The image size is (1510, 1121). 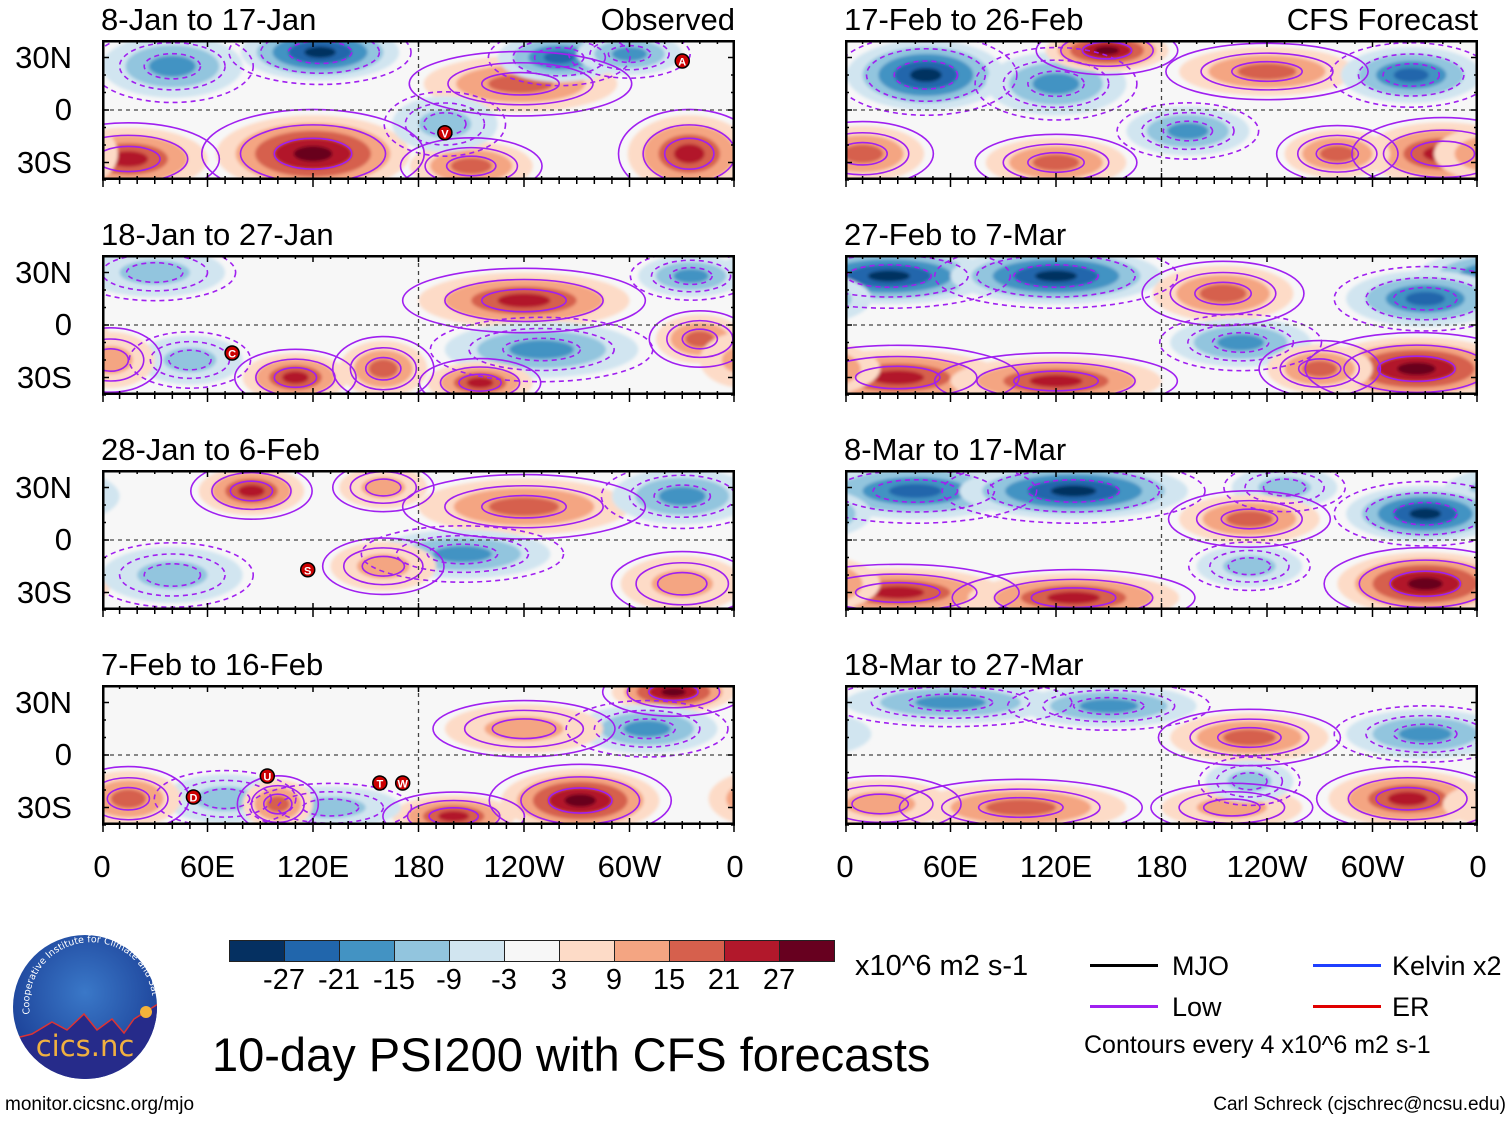 I want to click on longitude-label: 180, so click(x=418, y=866).